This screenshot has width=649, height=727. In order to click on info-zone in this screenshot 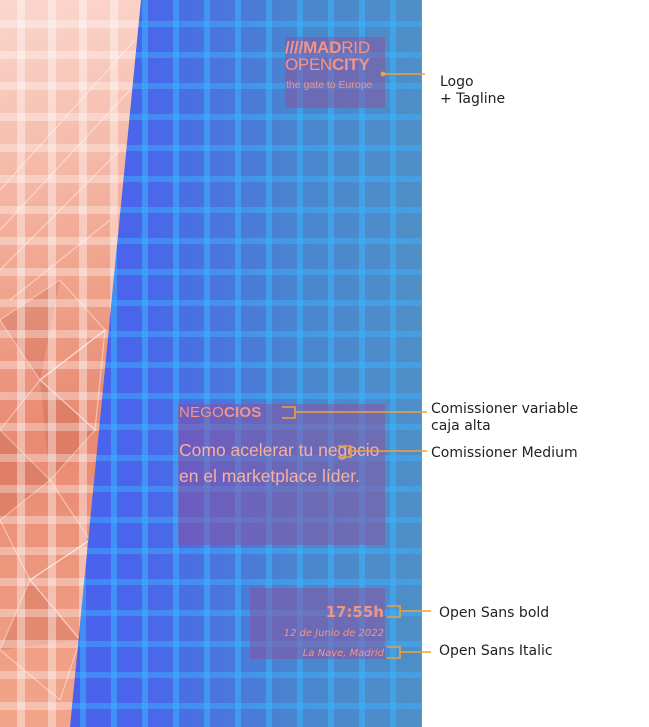, I will do `click(317, 623)`.